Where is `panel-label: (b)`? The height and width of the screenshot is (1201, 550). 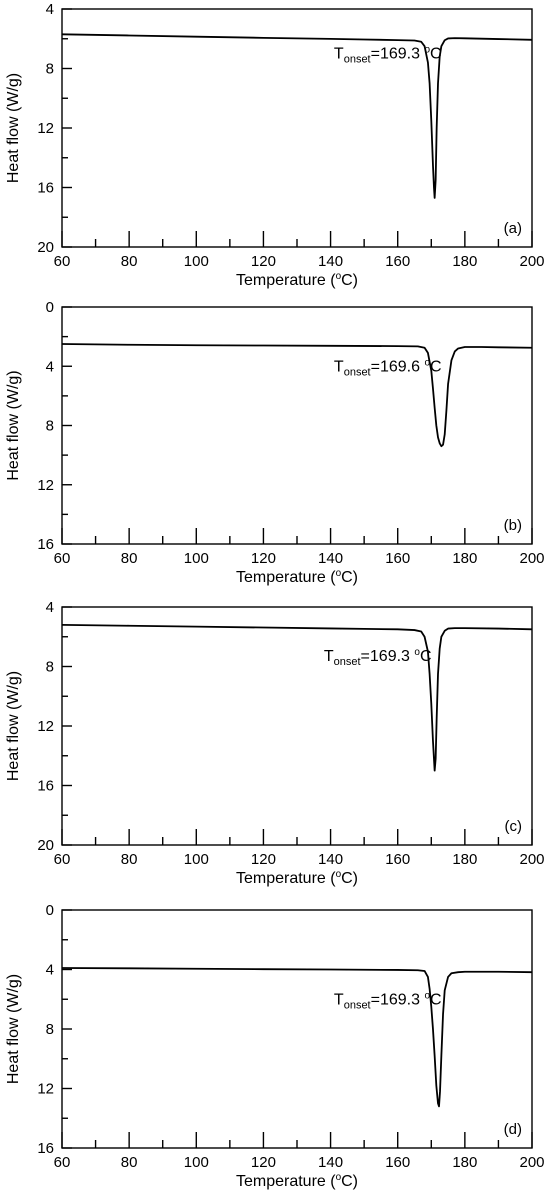
panel-label: (b) is located at coordinates (513, 525).